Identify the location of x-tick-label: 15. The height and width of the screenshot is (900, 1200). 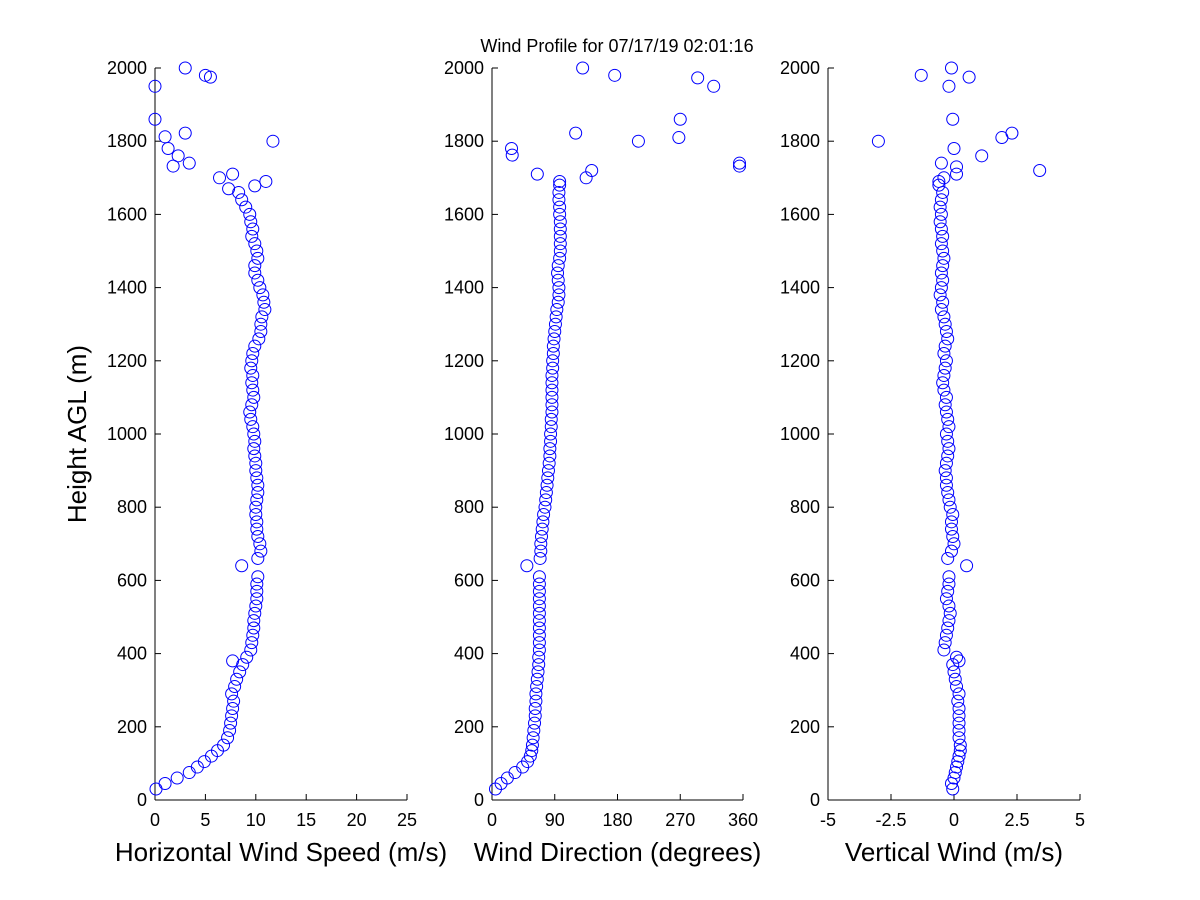
(306, 820).